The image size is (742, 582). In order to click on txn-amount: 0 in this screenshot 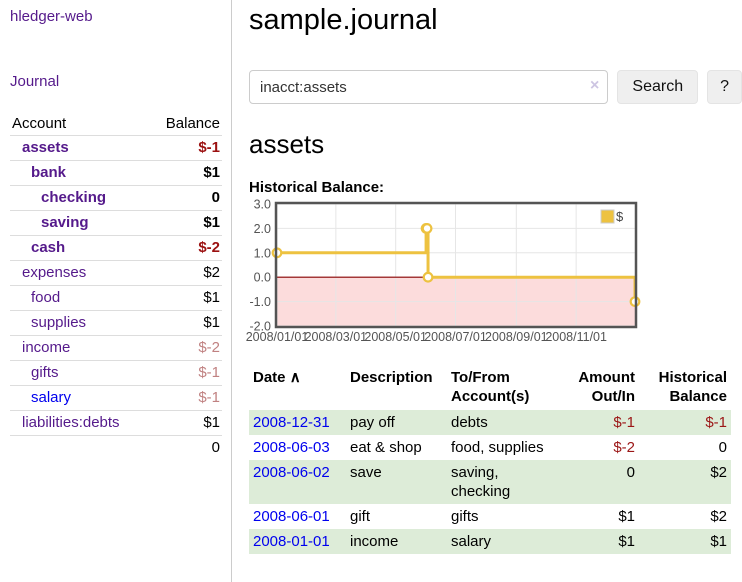, I will do `click(630, 472)`.